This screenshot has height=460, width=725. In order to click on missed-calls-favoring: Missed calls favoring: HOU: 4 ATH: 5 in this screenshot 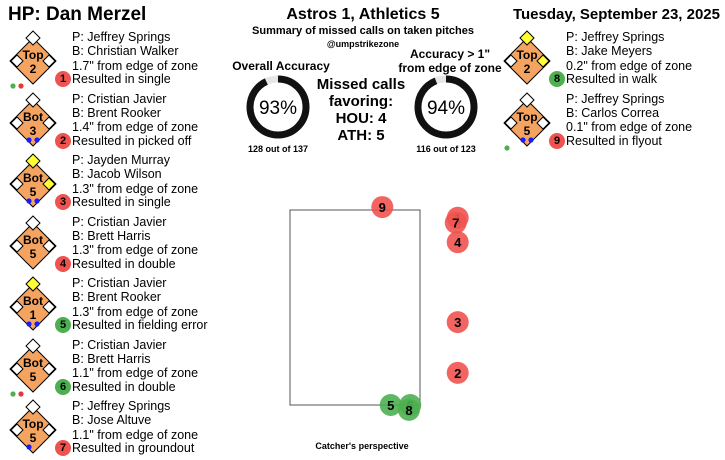, I will do `click(361, 110)`.